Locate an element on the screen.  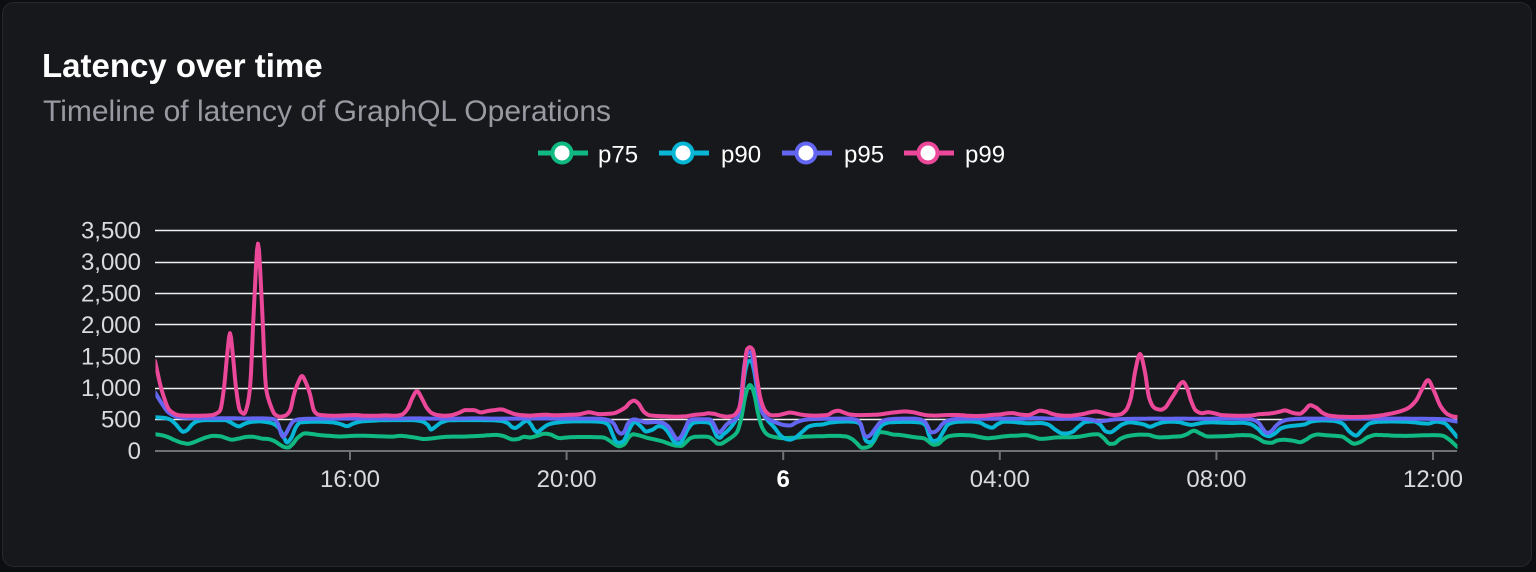
svg-text: 500 is located at coordinates (121, 419).